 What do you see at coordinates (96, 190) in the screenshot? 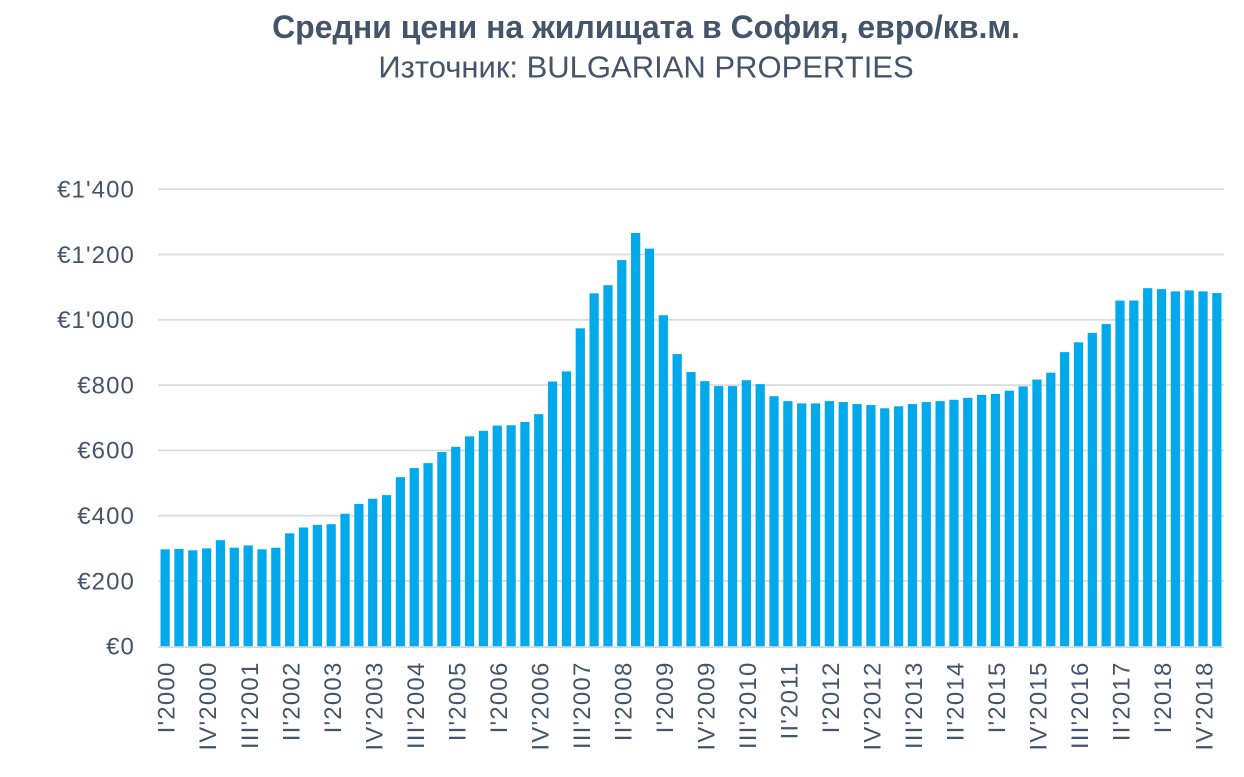
I see `svg-text: €1'400` at bounding box center [96, 190].